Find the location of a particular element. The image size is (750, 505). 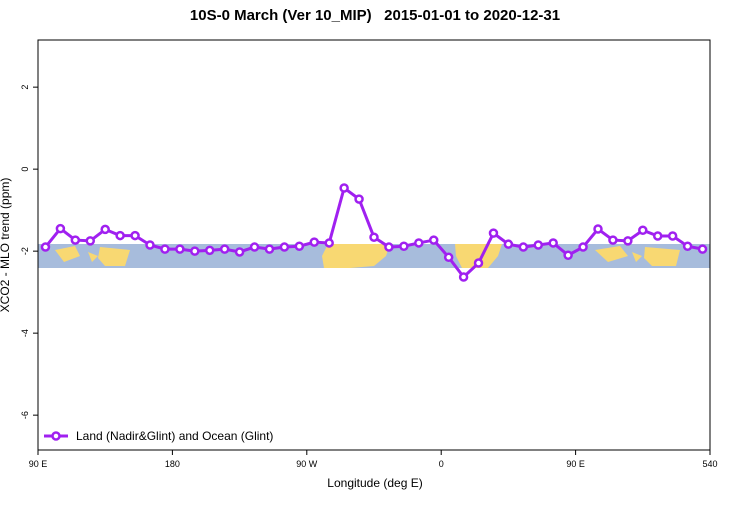

y-tick-label: -6 is located at coordinates (25, 415).